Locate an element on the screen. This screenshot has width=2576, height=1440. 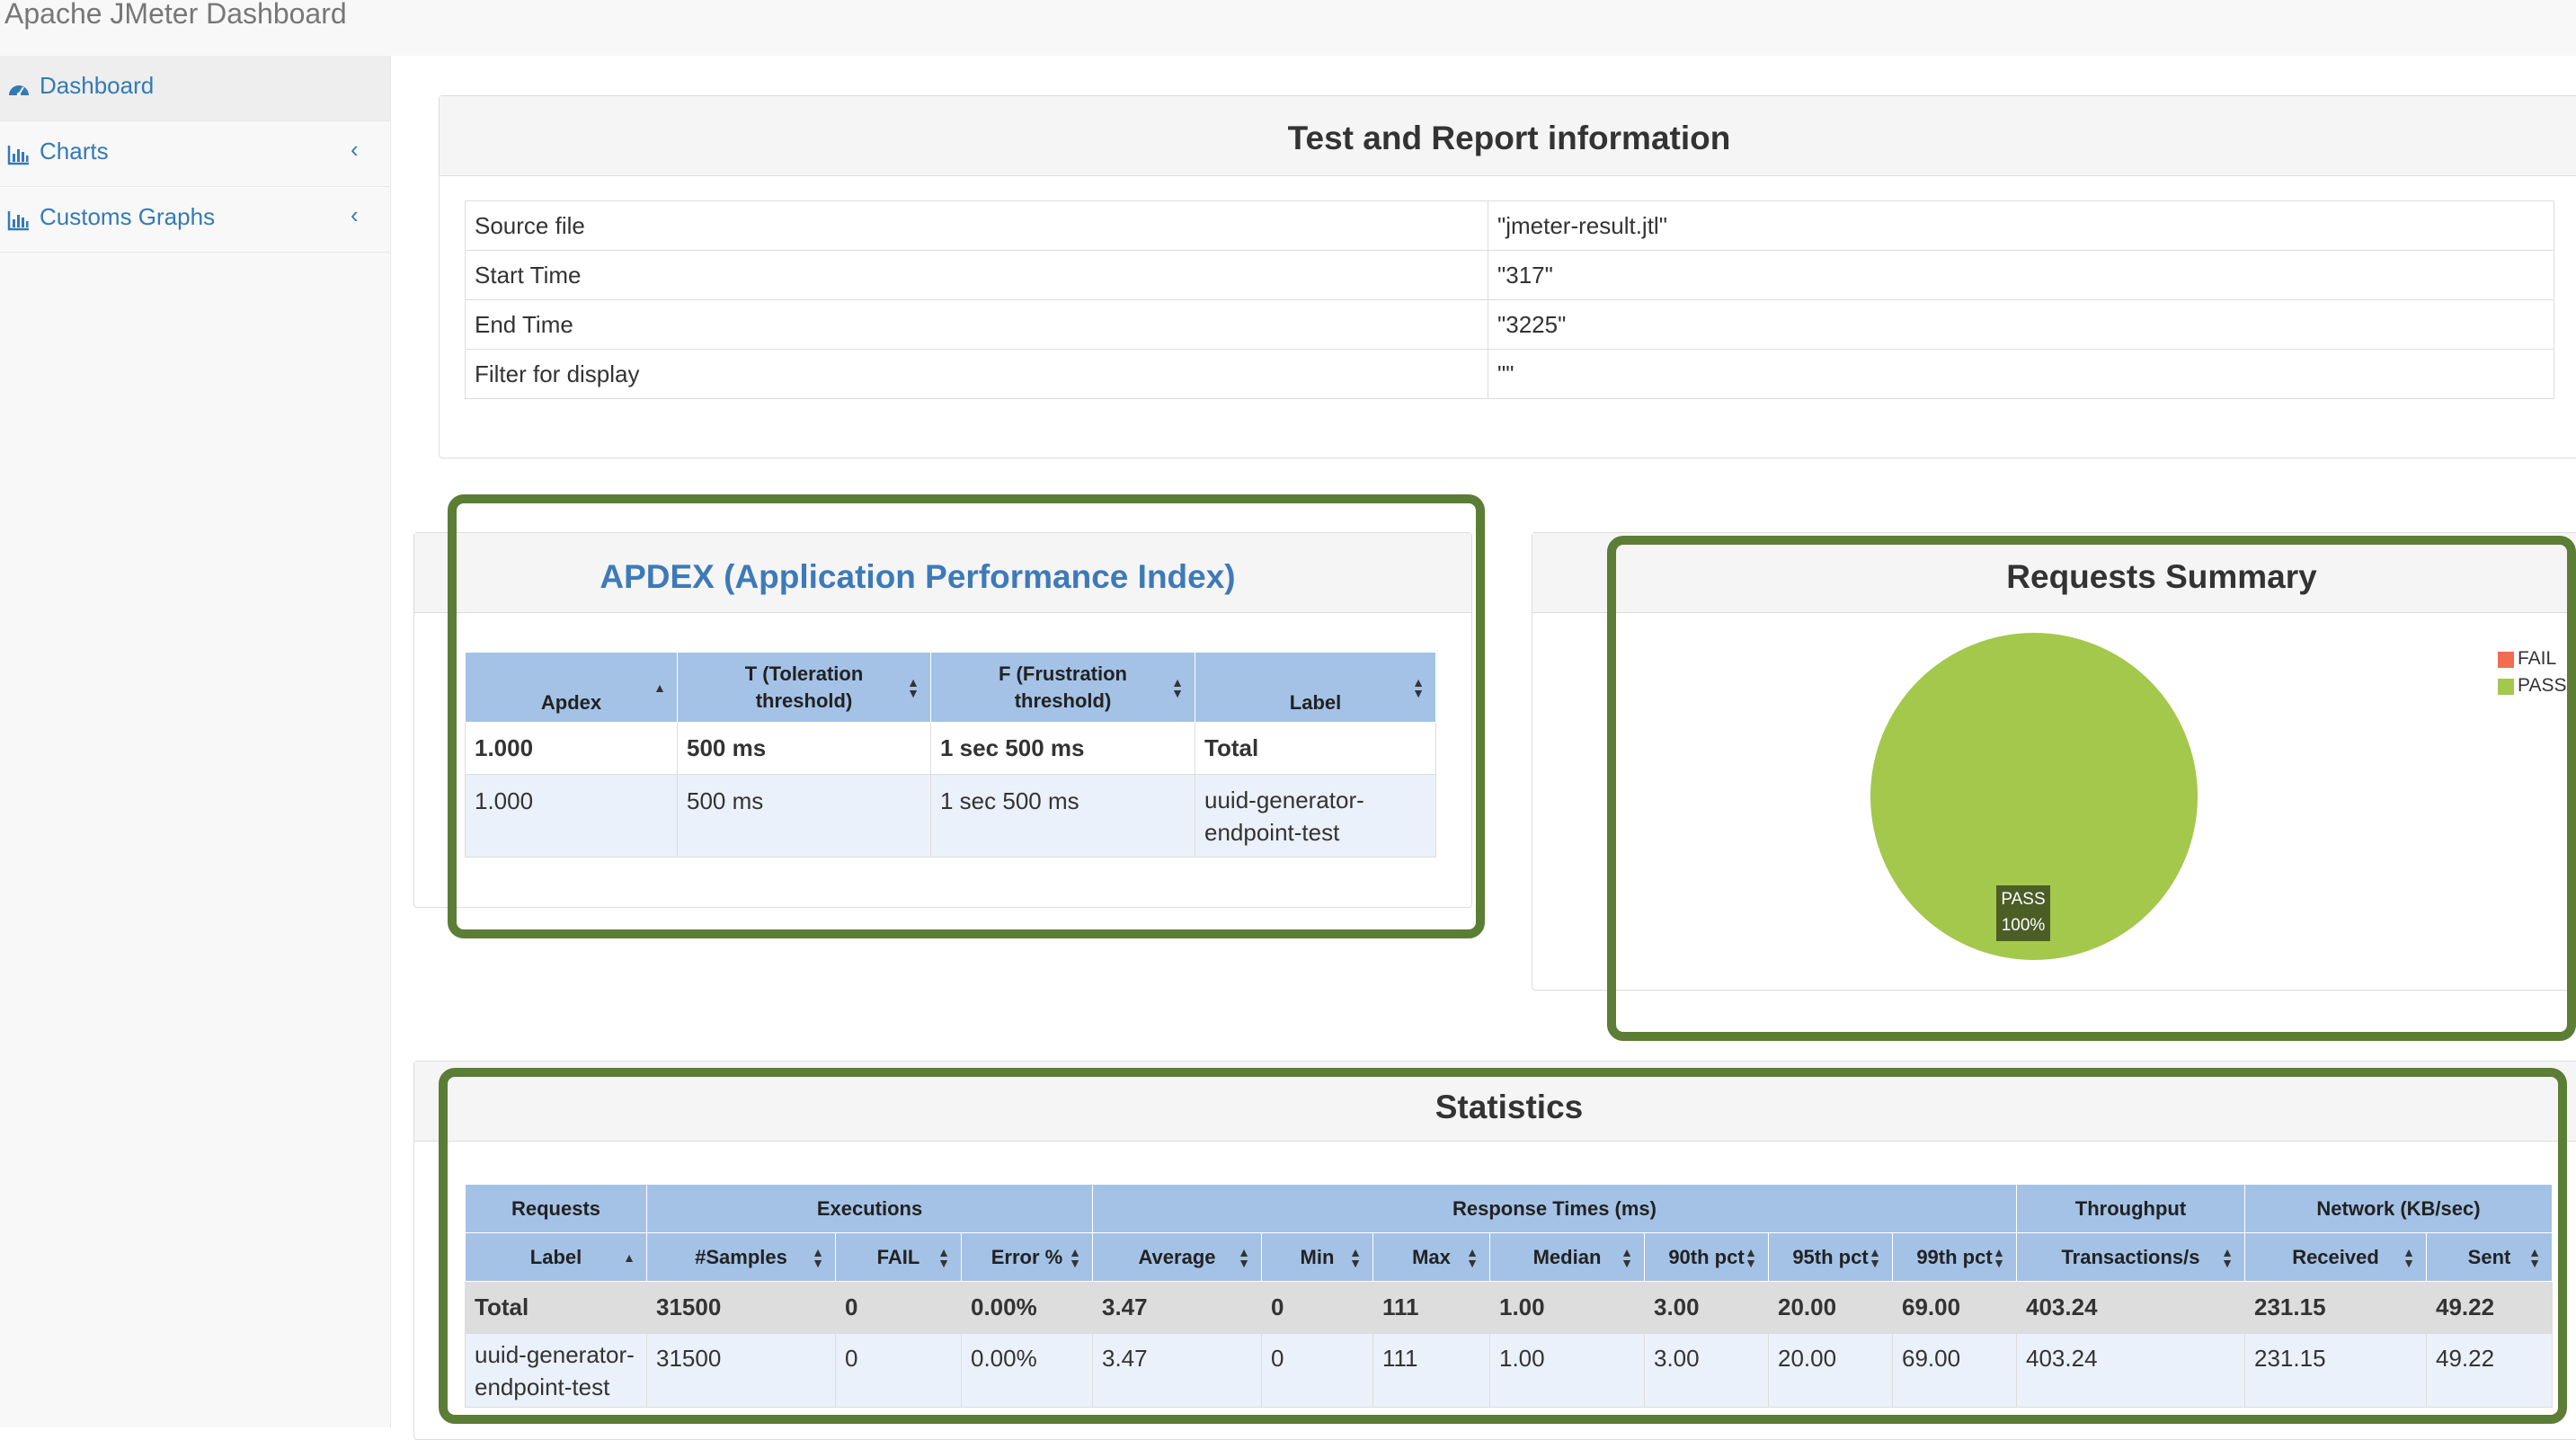
header-label: Error % is located at coordinates (1026, 1256).